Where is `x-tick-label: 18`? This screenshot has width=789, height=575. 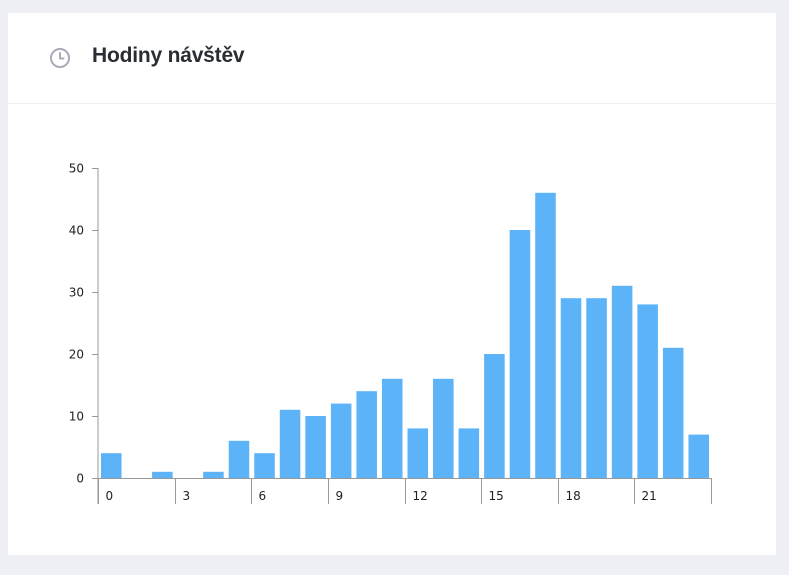 x-tick-label: 18 is located at coordinates (573, 496).